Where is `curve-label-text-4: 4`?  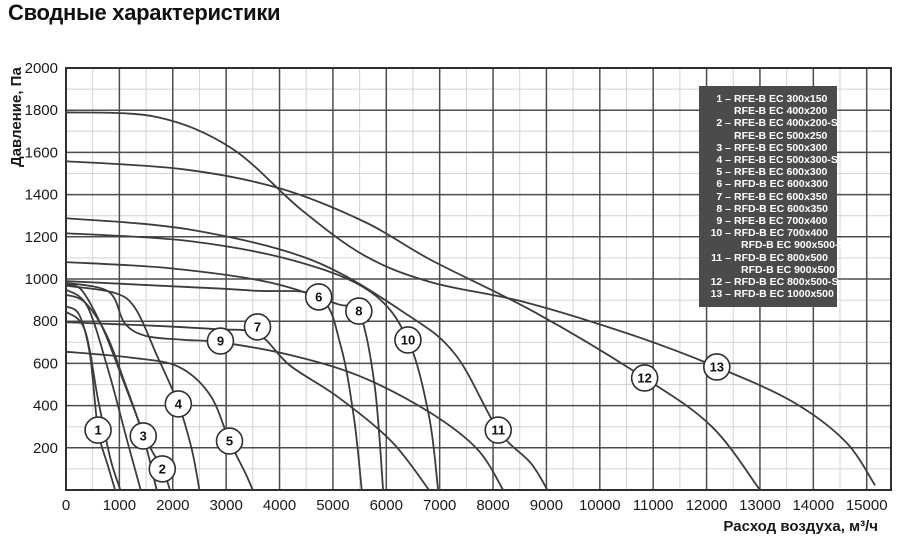
curve-label-text-4: 4 is located at coordinates (179, 403).